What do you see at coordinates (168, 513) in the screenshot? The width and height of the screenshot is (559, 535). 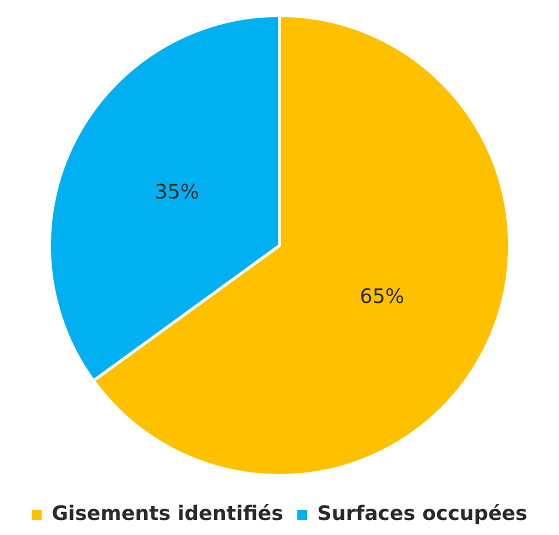 I see `legend-label: Gisements identifiés` at bounding box center [168, 513].